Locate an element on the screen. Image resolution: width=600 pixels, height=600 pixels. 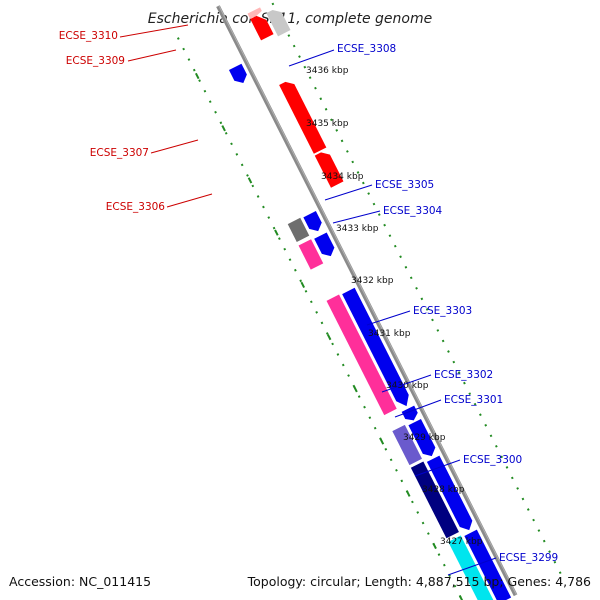
map-title: Escherichia coli SE11, complete genome is located at coordinates (290, 19).